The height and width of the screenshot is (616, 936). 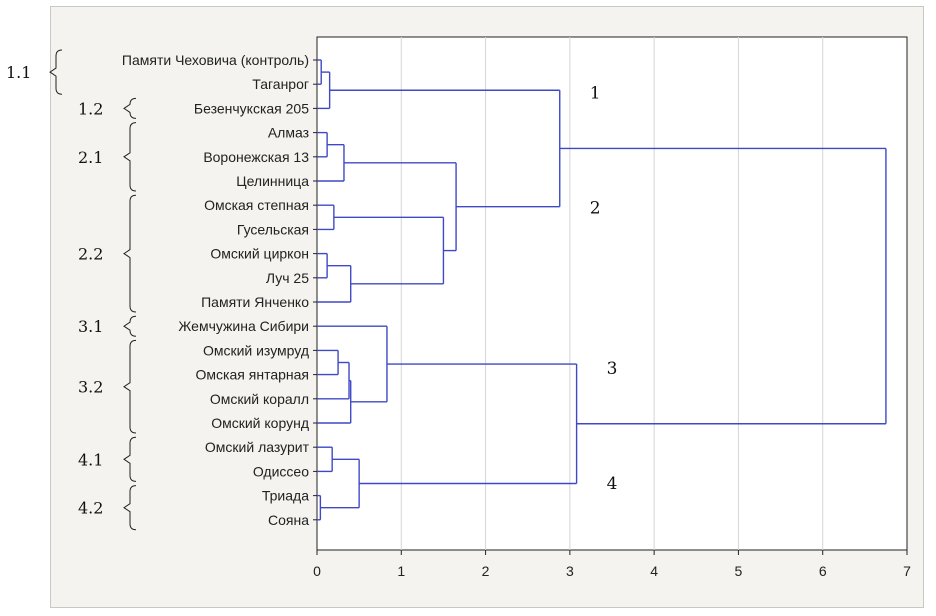 I want to click on leaf-label: Сояна, so click(x=288, y=520).